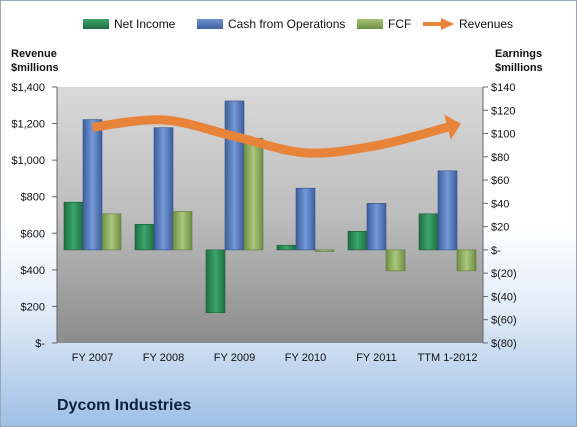 The width and height of the screenshot is (577, 427). Describe the element at coordinates (34, 216) in the screenshot. I see `left-tick-labels: $1,400 $1,200 $1,000 $800 $600 $400 $200 $-` at that location.